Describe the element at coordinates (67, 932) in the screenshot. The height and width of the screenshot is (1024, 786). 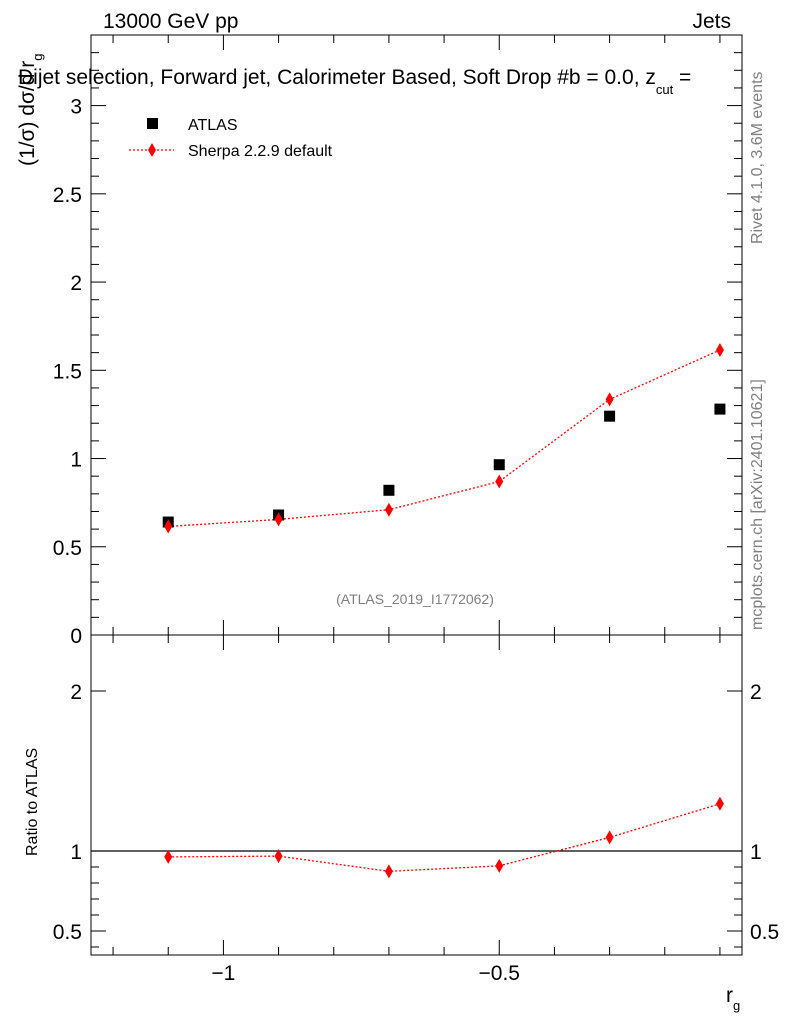
I see `ratio-y-tick-label-left: 0.5` at that location.